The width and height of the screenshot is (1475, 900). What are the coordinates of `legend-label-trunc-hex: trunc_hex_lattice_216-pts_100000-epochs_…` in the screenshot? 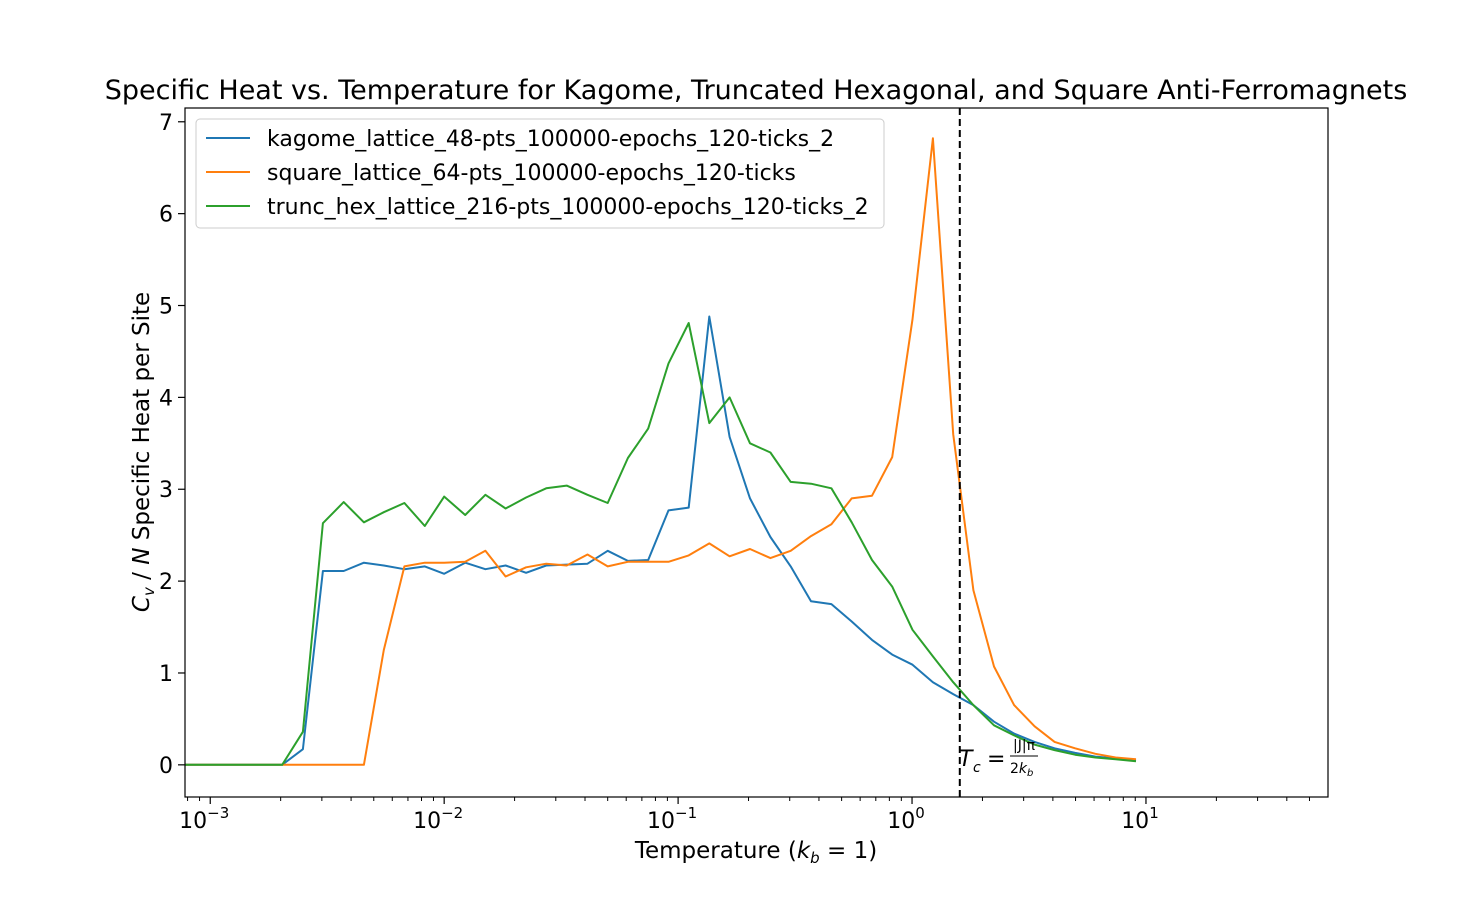 It's located at (568, 207).